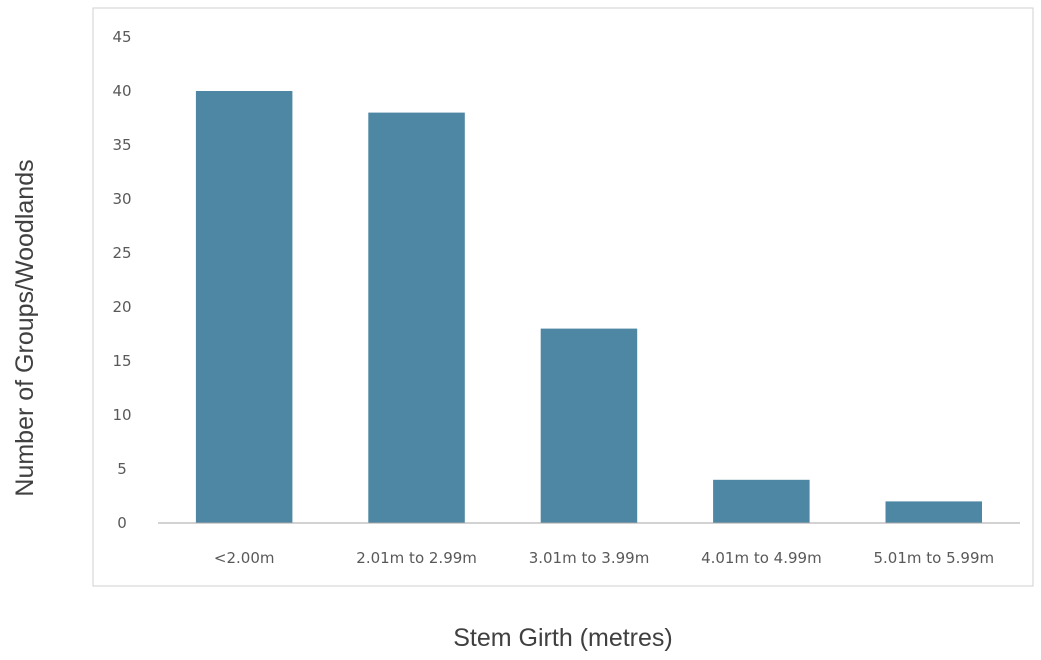 Image resolution: width=1041 pixels, height=660 pixels. Describe the element at coordinates (416, 558) in the screenshot. I see `x-tick-label: 2.01m to 2.99m` at that location.